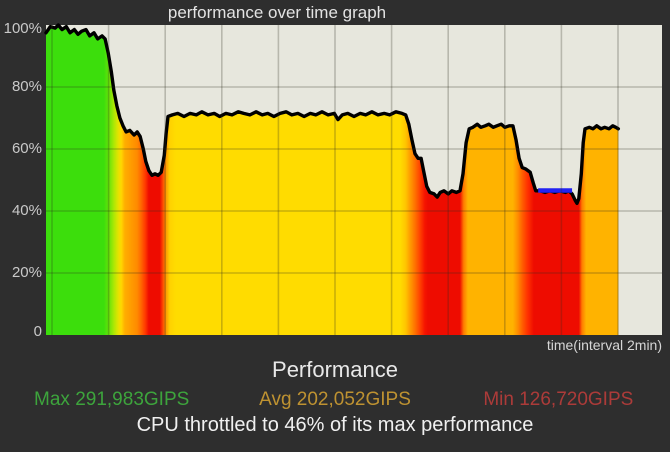  I want to click on y-axis-tick-label: 0, so click(37, 331).